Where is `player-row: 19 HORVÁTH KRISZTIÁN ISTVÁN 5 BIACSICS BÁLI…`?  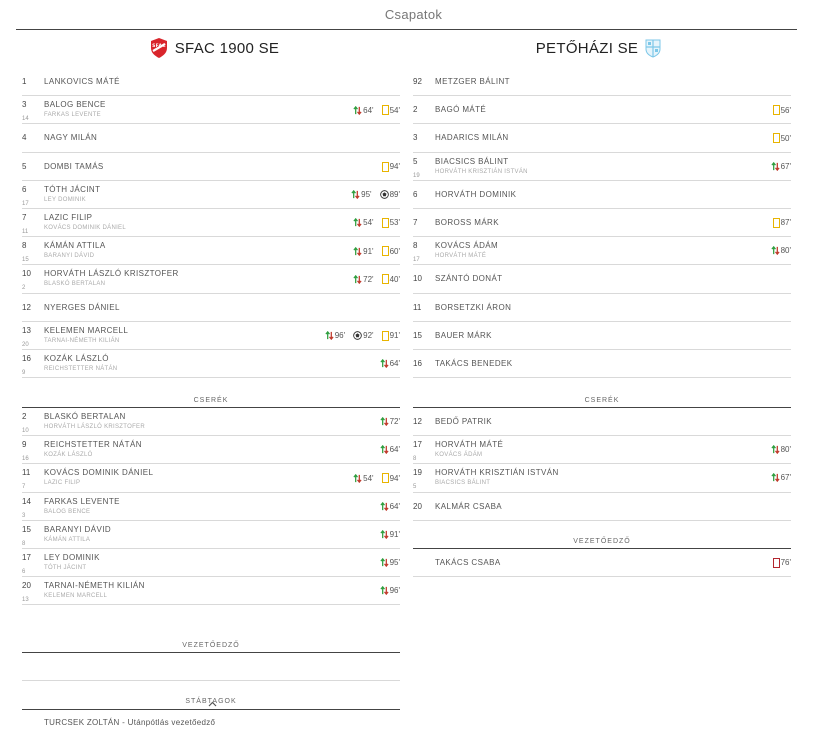
player-row: 19 HORVÁTH KRISZTIÁN ISTVÁN 5 BIACSICS BÁLI… is located at coordinates (602, 478).